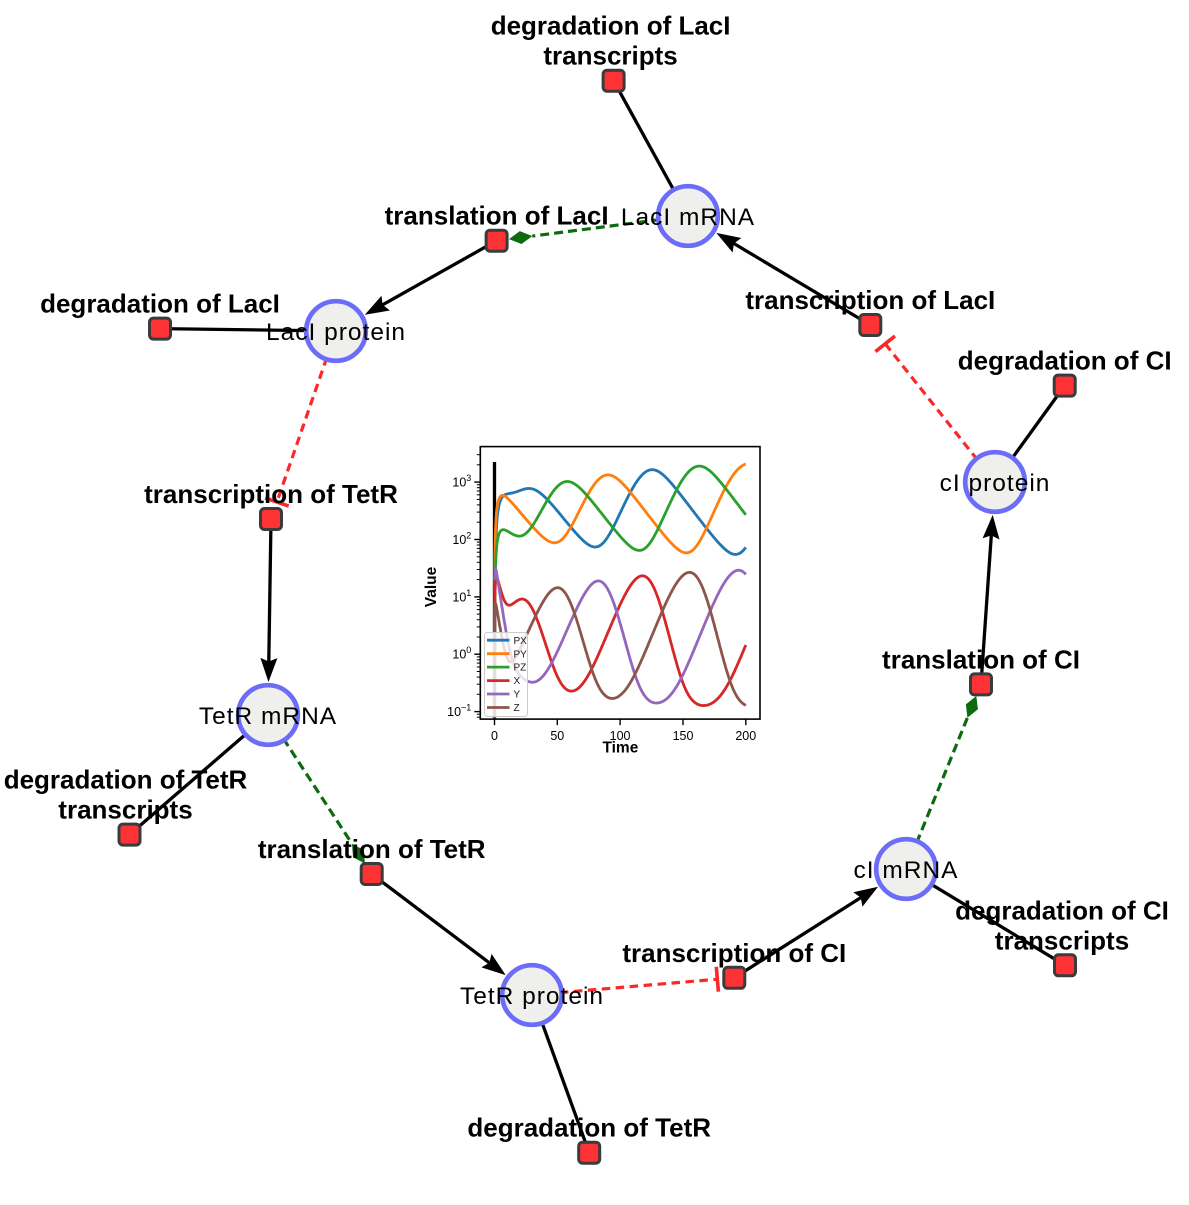  Describe the element at coordinates (494, 736) in the screenshot. I see `svg-text: 0` at that location.